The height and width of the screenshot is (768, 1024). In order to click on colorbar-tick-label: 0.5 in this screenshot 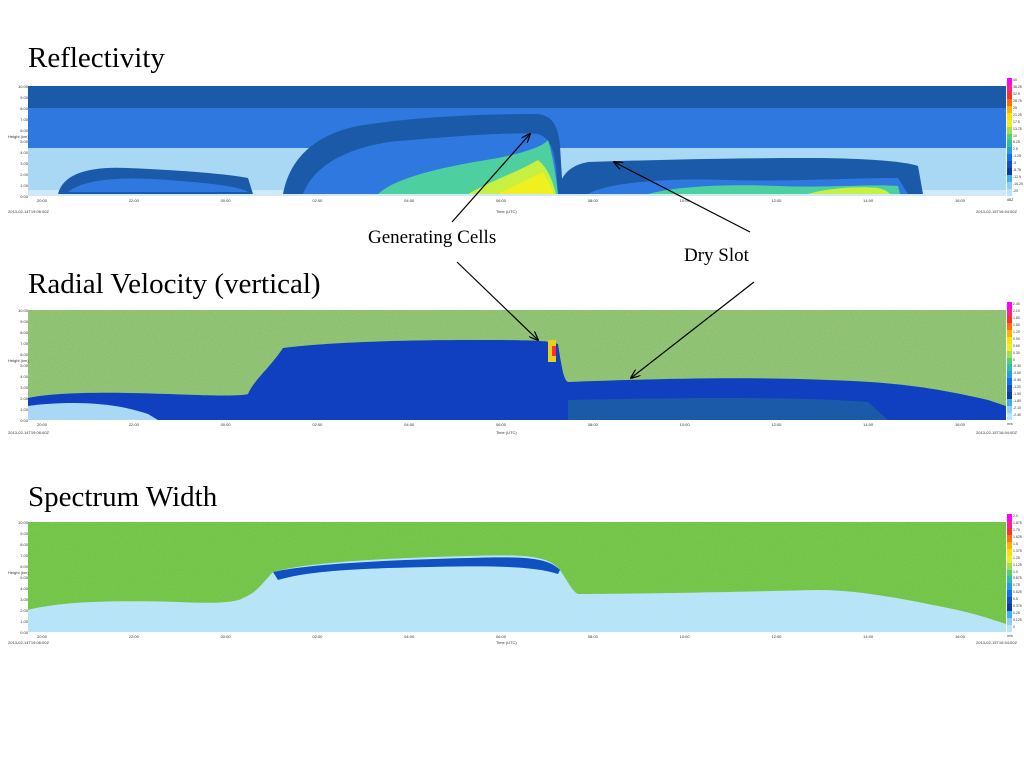, I will do `click(1015, 599)`.